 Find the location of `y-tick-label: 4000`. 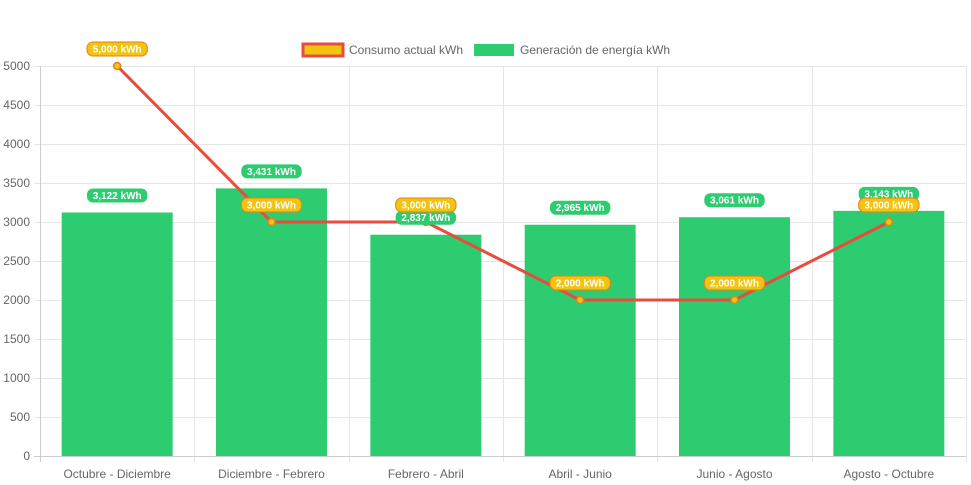

y-tick-label: 4000 is located at coordinates (16, 144).